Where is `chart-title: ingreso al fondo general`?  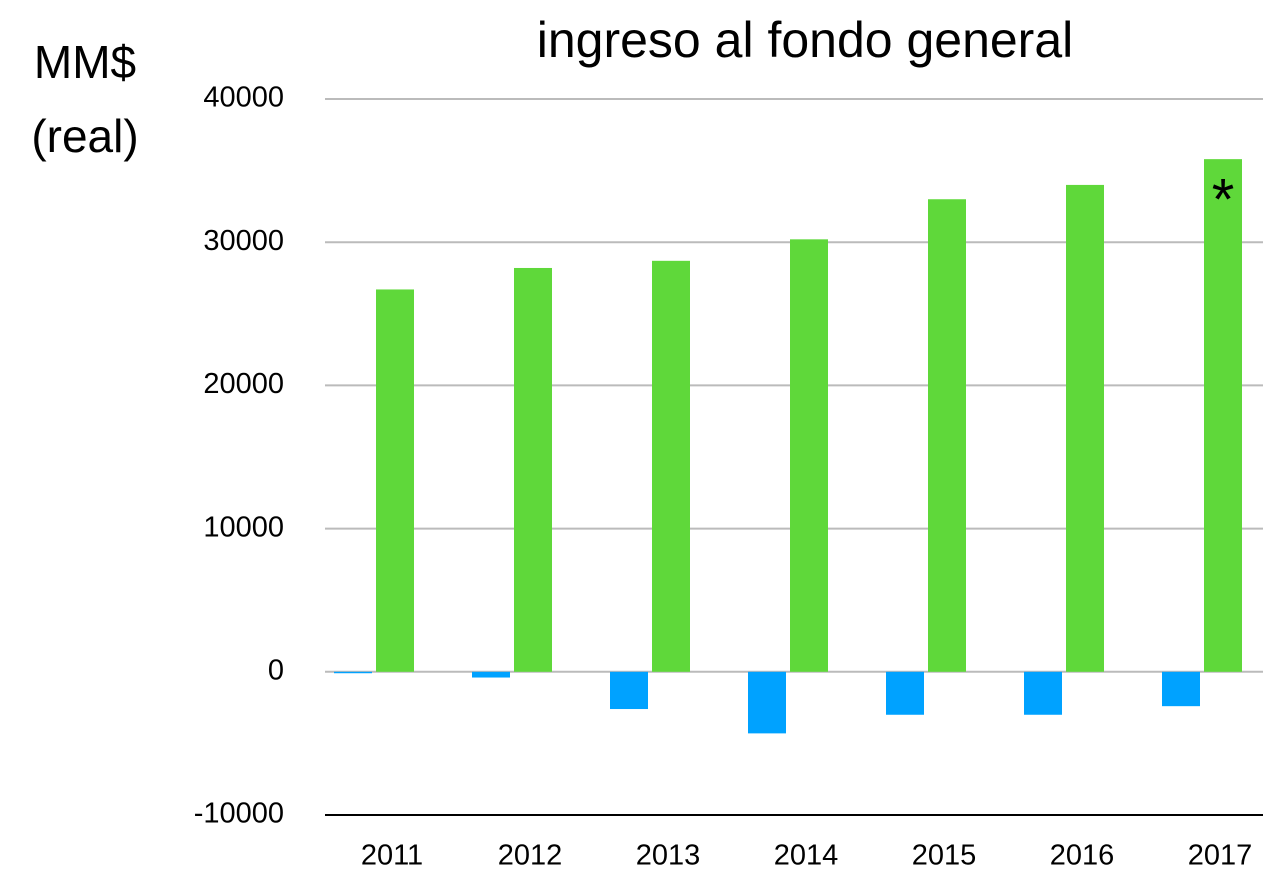 chart-title: ingreso al fondo general is located at coordinates (805, 40).